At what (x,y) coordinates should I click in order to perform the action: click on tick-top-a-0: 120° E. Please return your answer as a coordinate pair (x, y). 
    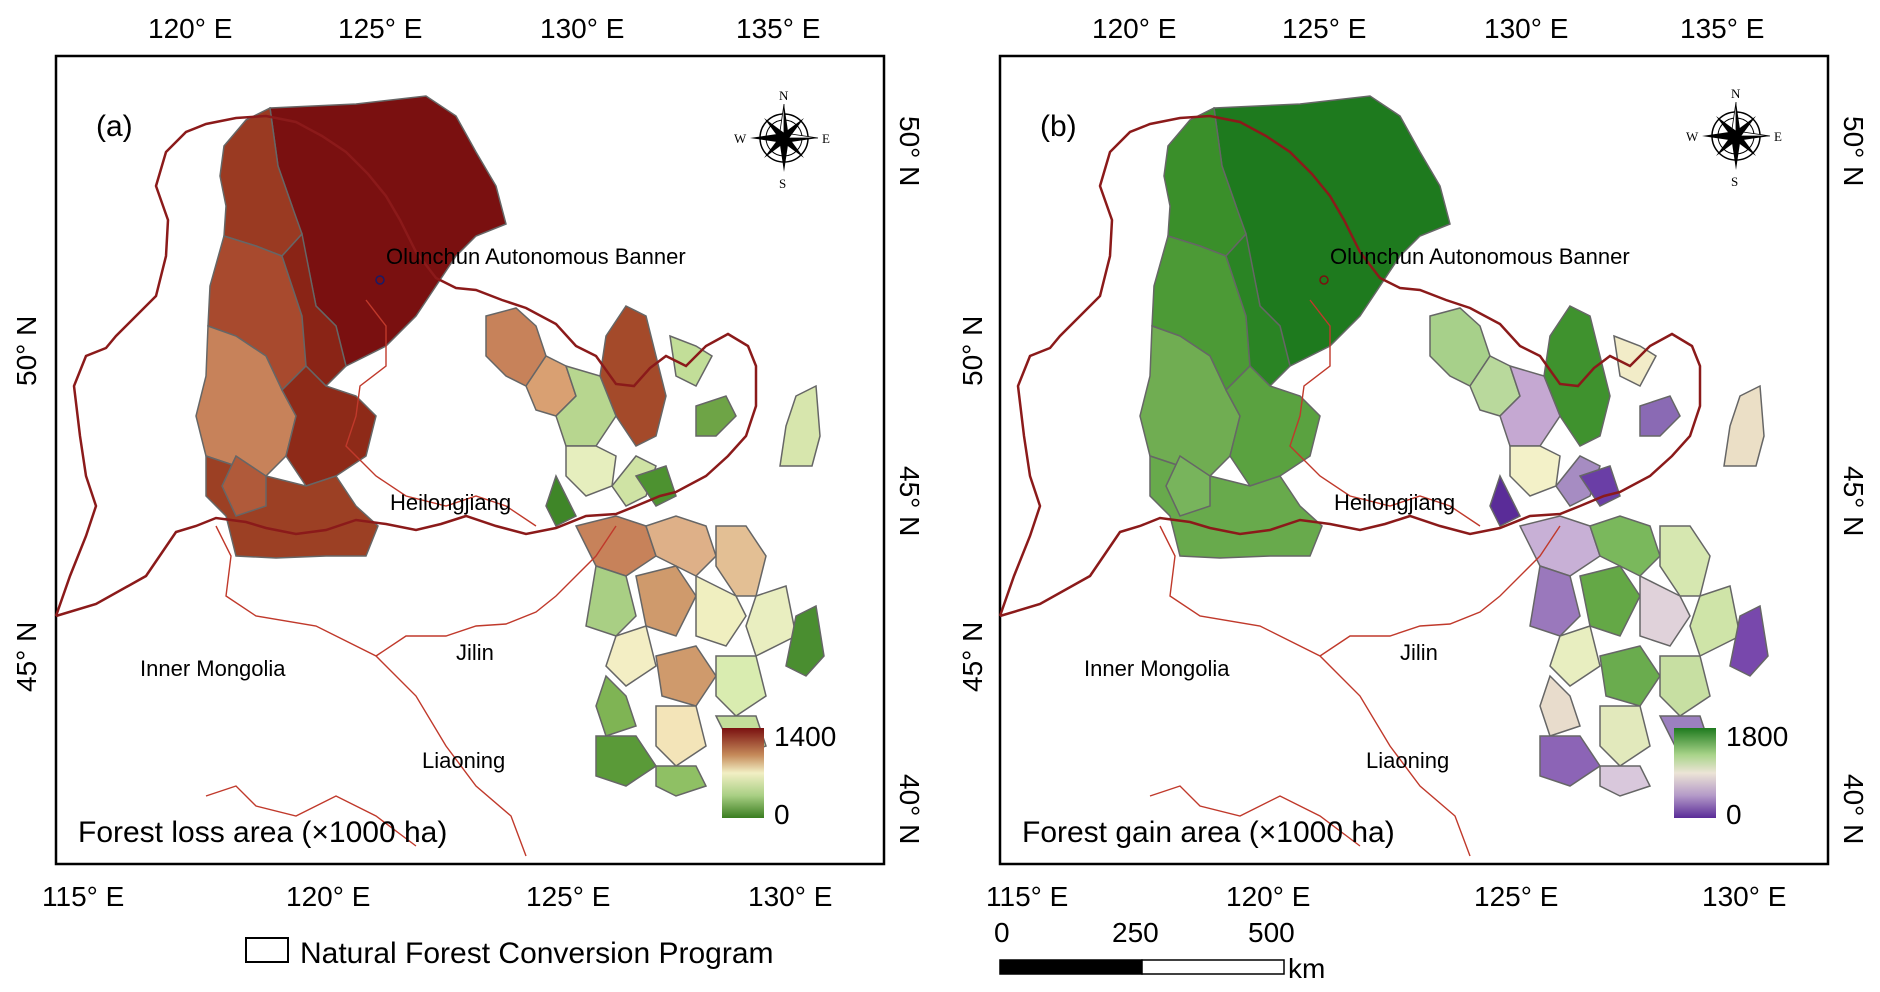
    Looking at the image, I should click on (190, 28).